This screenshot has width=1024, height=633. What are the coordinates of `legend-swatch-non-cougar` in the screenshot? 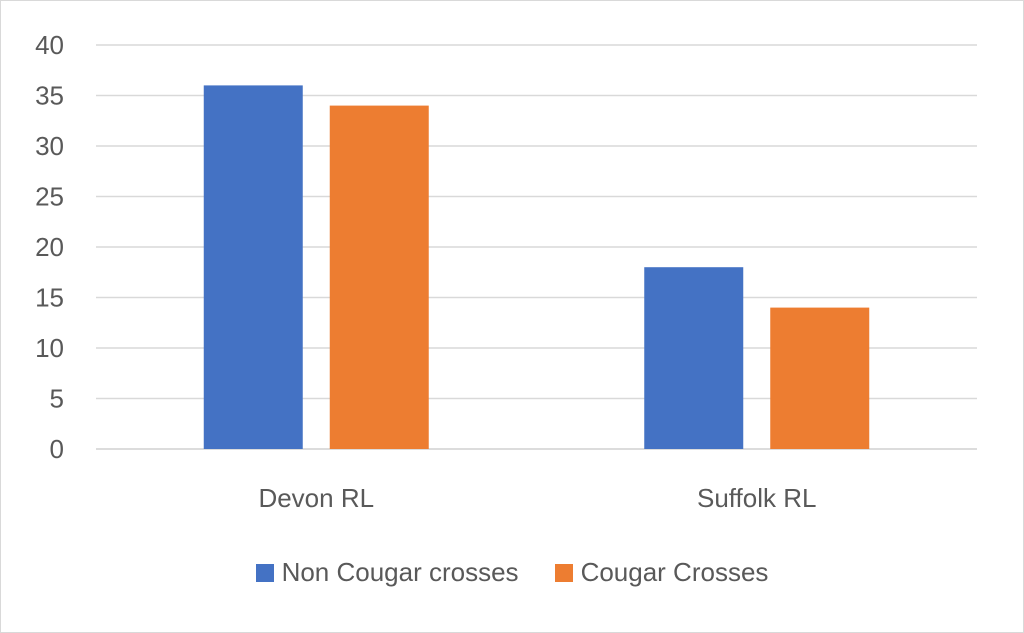 It's located at (264, 572).